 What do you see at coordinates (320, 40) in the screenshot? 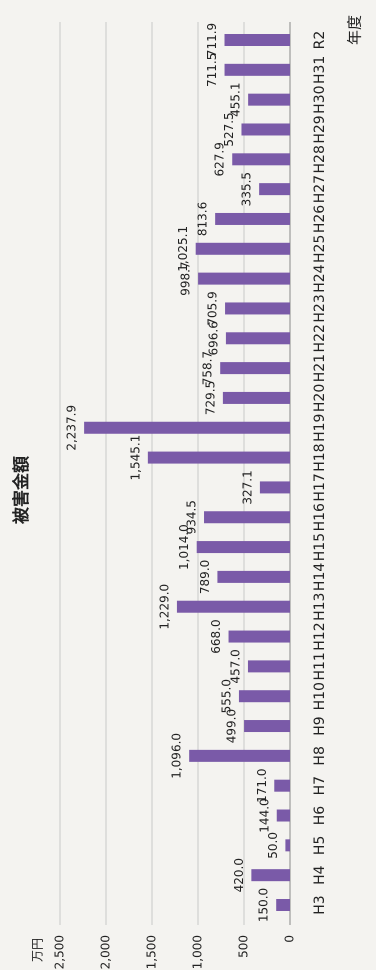
I see `x-tick-label: R2` at bounding box center [320, 40].